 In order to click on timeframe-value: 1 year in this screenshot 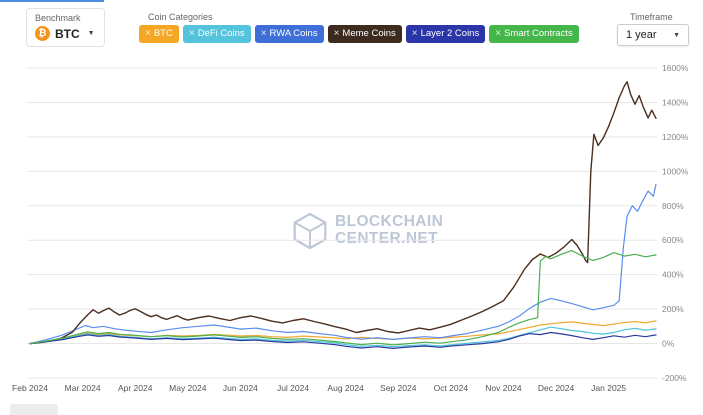, I will do `click(641, 35)`.